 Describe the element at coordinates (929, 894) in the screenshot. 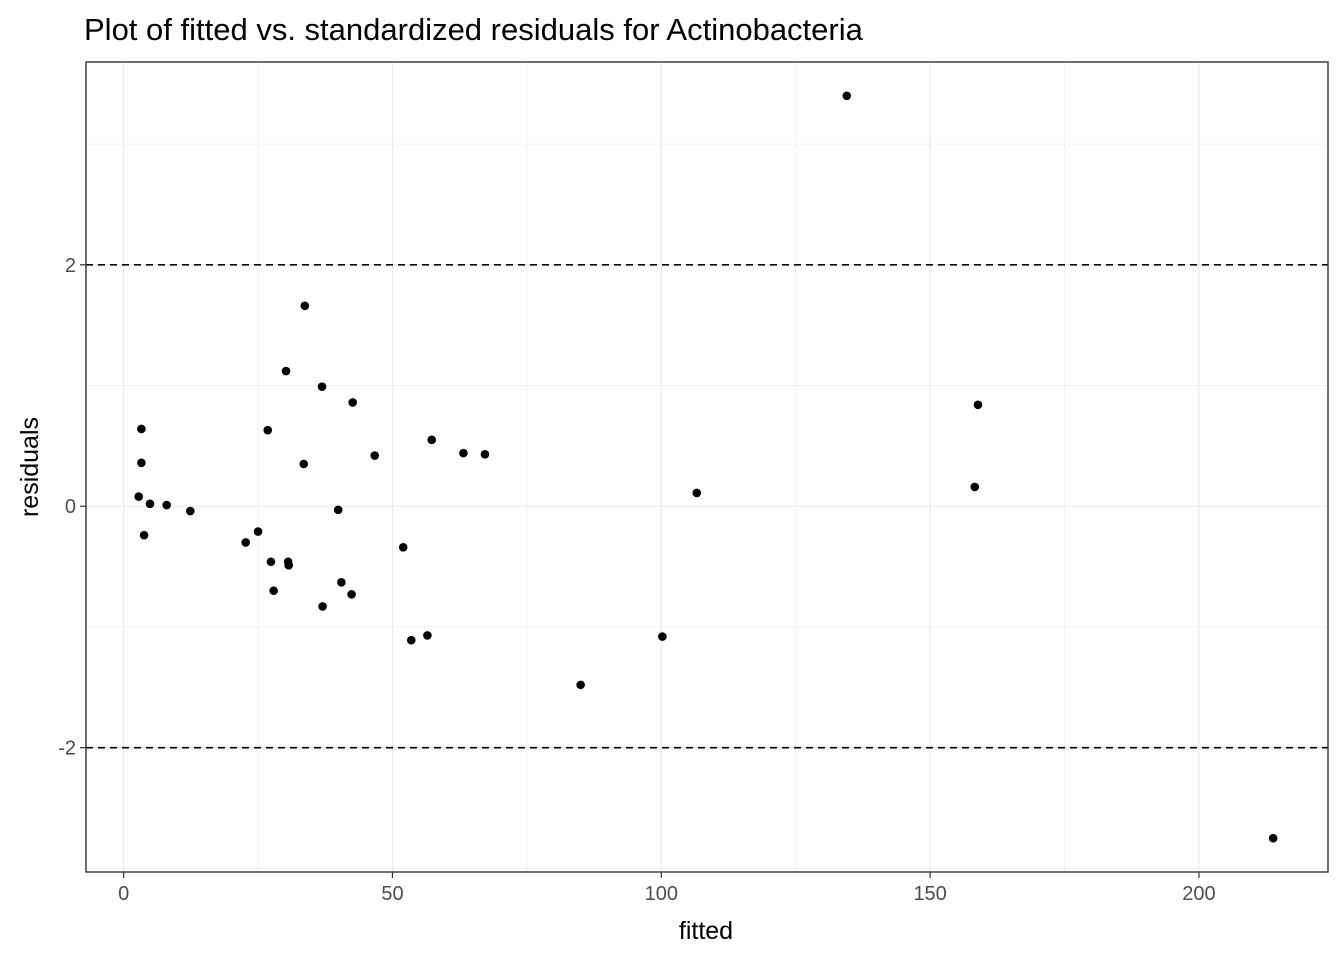

I see `x-tick-label: 150` at that location.